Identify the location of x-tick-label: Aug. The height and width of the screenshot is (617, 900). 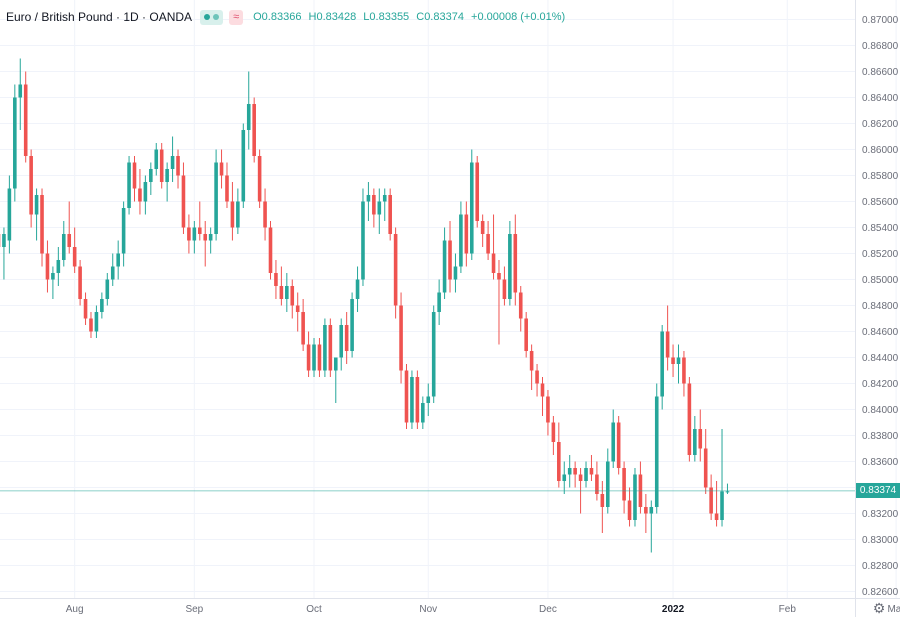
(75, 609).